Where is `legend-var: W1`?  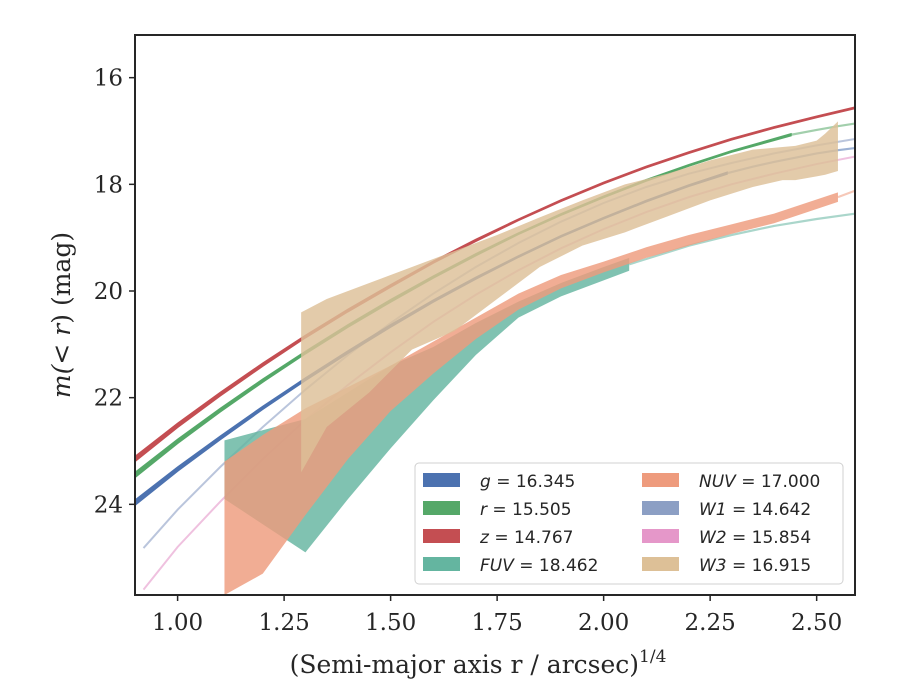
legend-var: W1 is located at coordinates (713, 510).